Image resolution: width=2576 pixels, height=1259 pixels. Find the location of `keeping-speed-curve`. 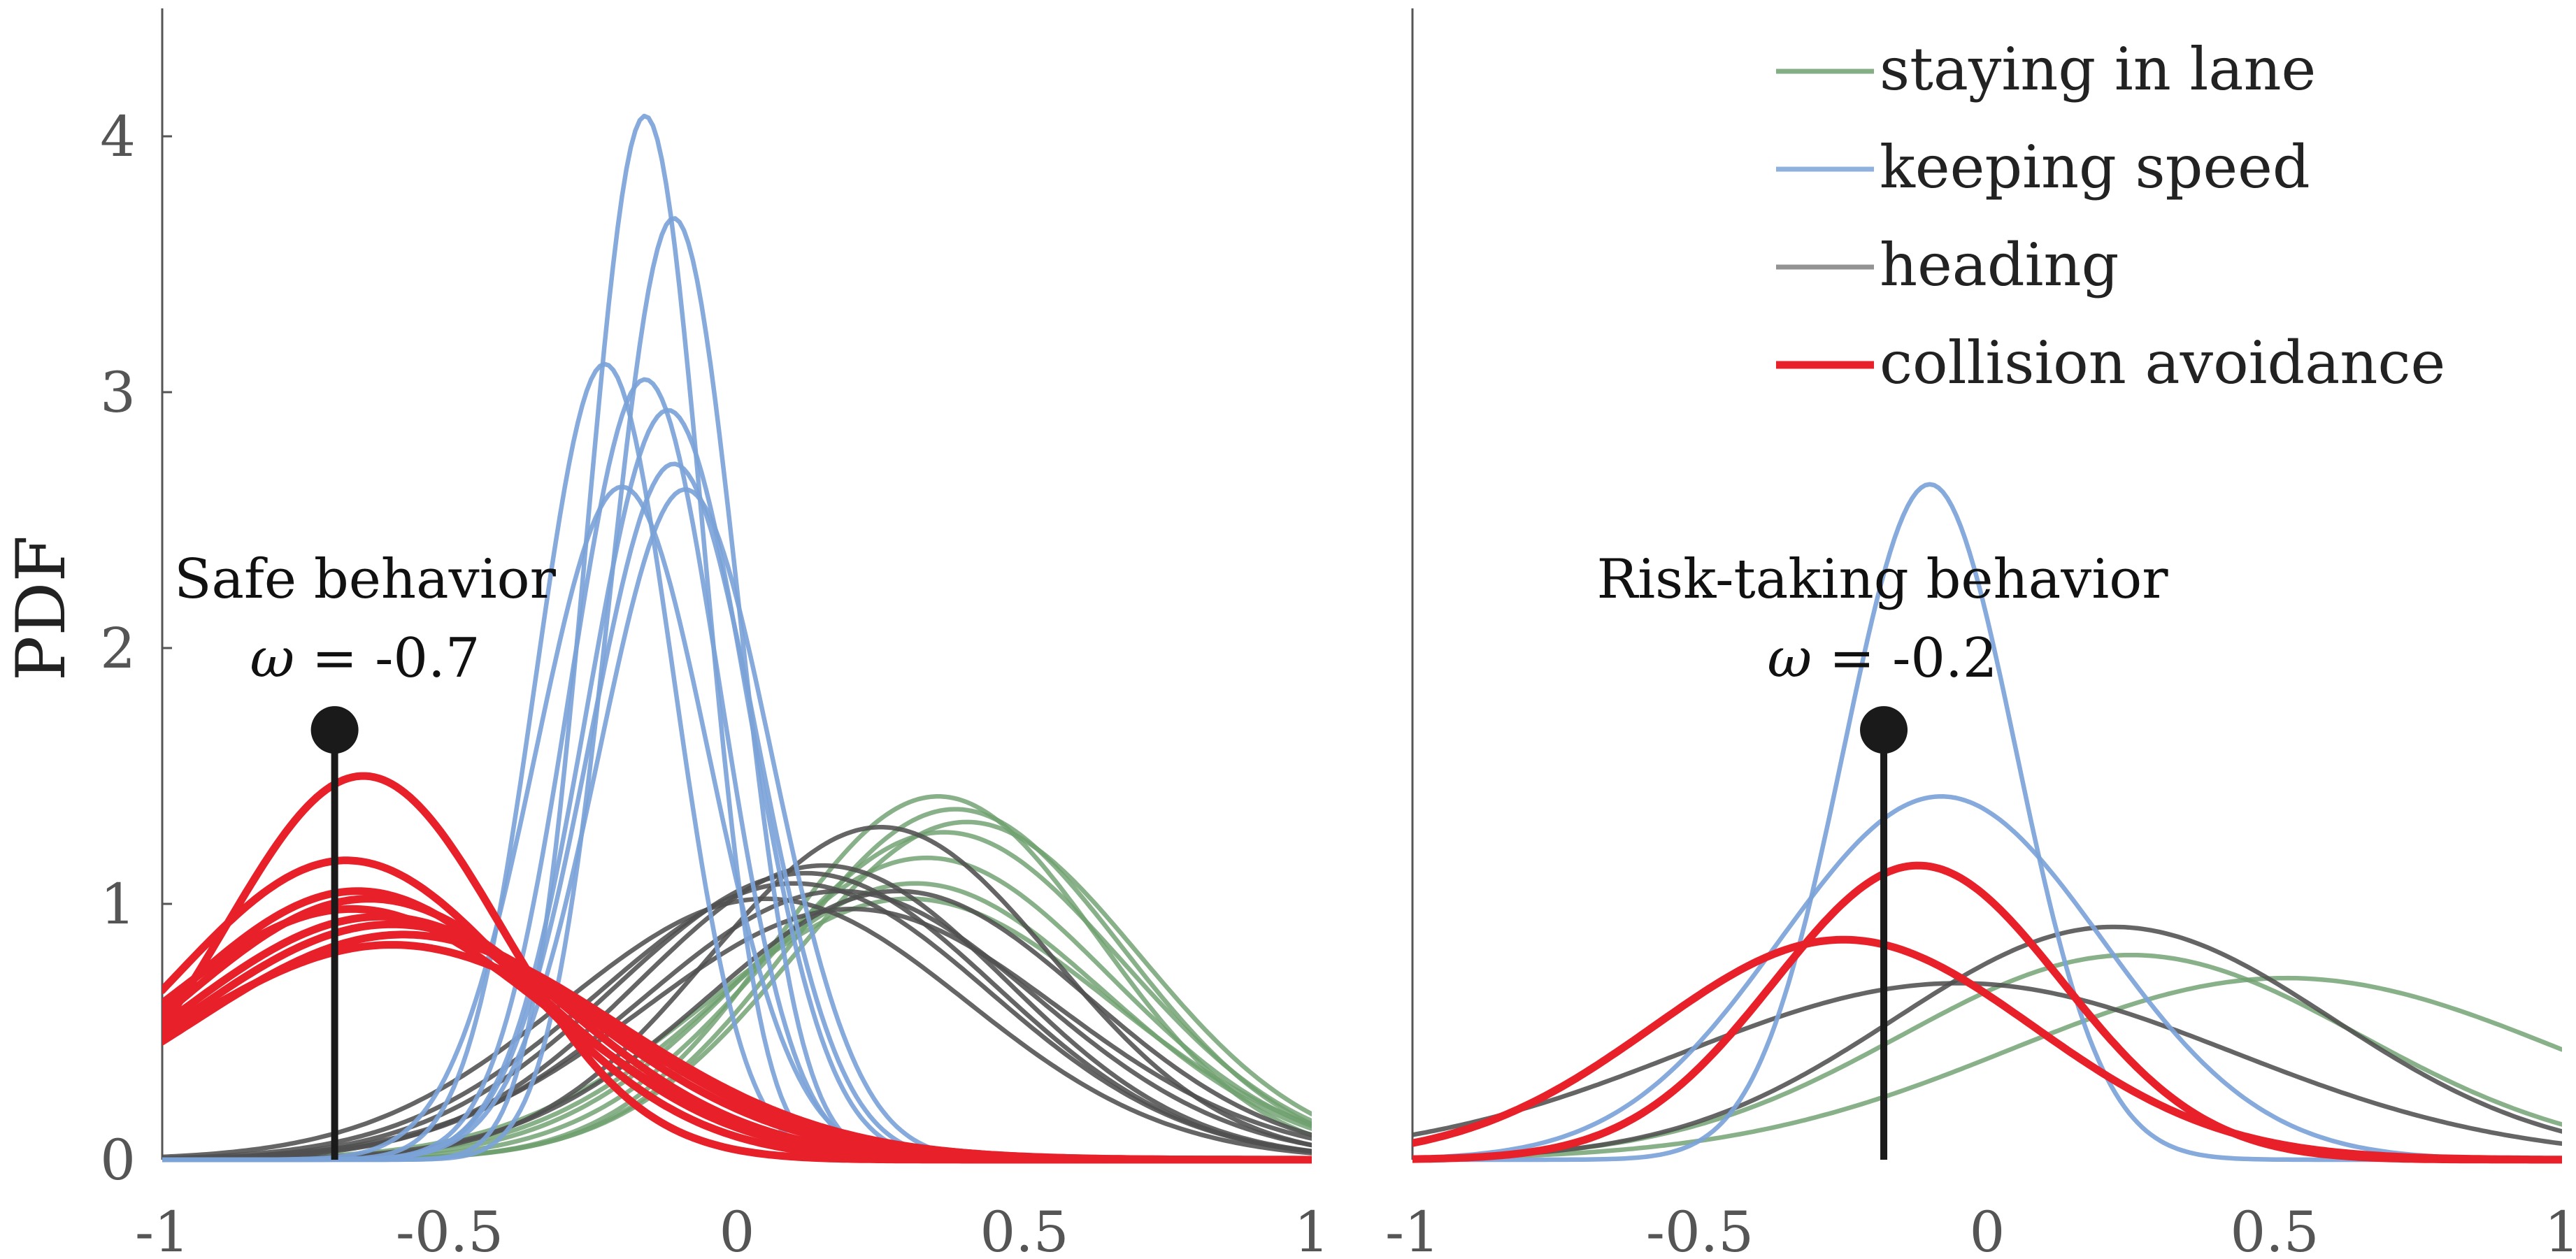

keeping-speed-curve is located at coordinates (1987, 978).